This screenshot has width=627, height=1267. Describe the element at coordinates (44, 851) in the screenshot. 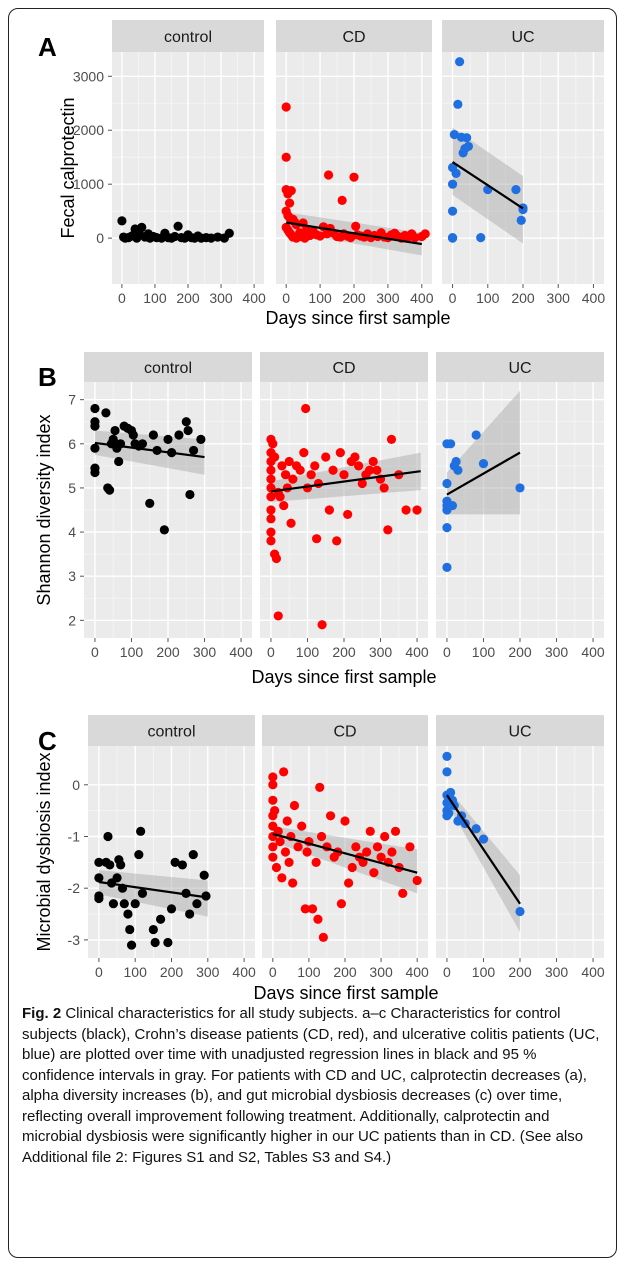

I see `y-axis-label: Microbial dysbiosis index` at that location.